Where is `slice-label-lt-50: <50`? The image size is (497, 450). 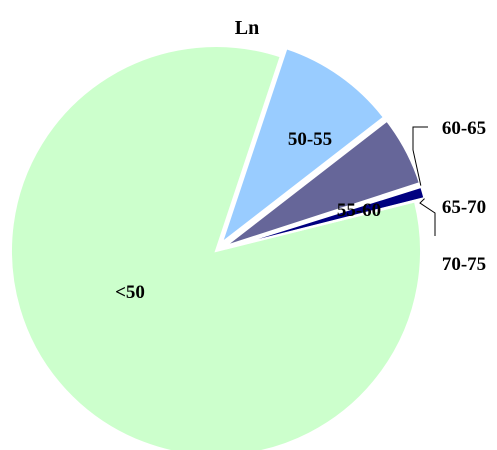 slice-label-lt-50: <50 is located at coordinates (130, 292).